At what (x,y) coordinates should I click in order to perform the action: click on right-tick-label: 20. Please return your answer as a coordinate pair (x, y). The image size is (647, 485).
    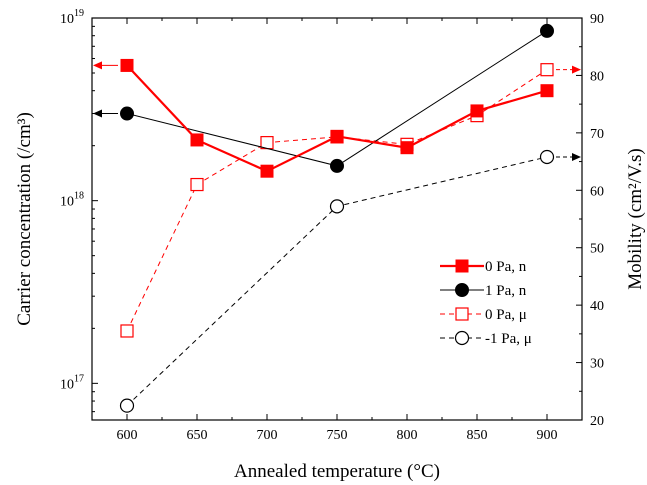
    Looking at the image, I should click on (597, 421).